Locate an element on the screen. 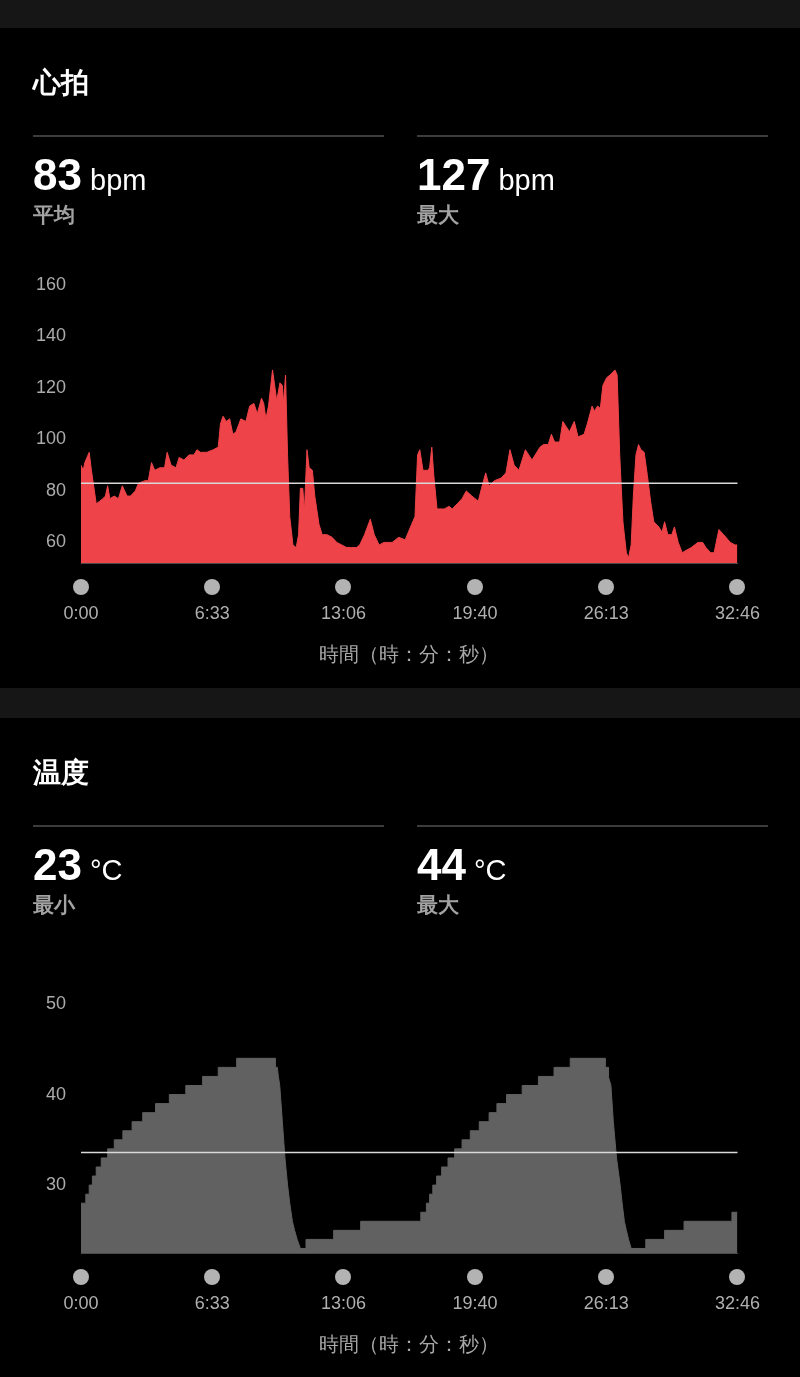 The image size is (800, 1377). text: 最小 is located at coordinates (54, 905).